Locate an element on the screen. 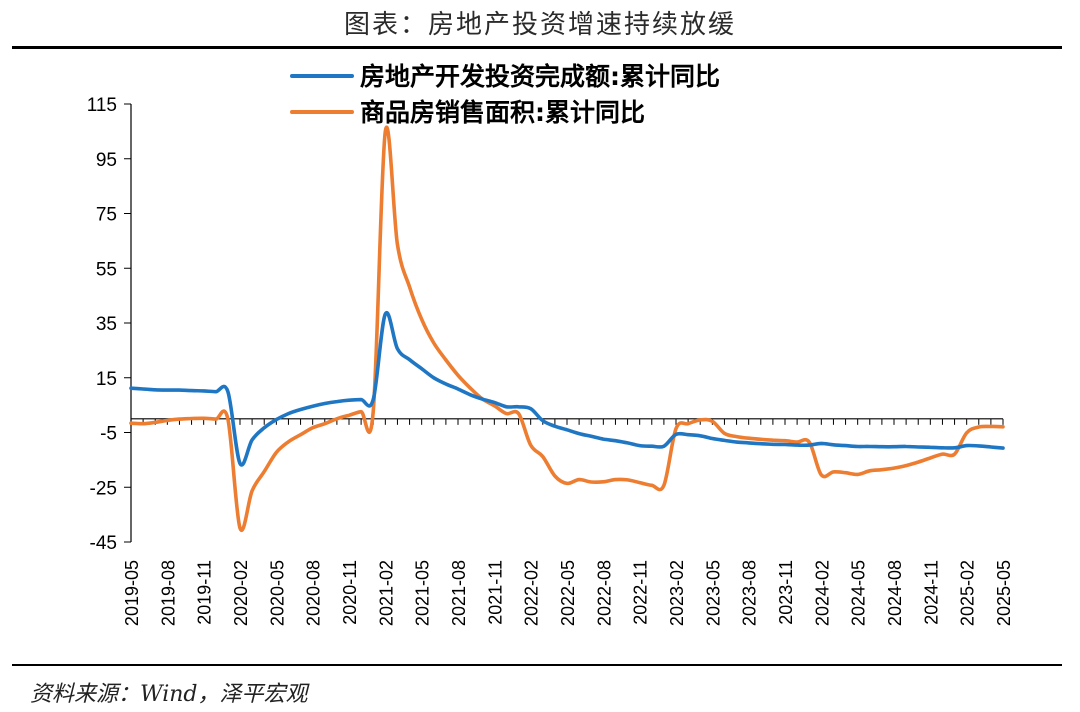 The image size is (1080, 712). x-tick-label: 2023-11 is located at coordinates (786, 592).